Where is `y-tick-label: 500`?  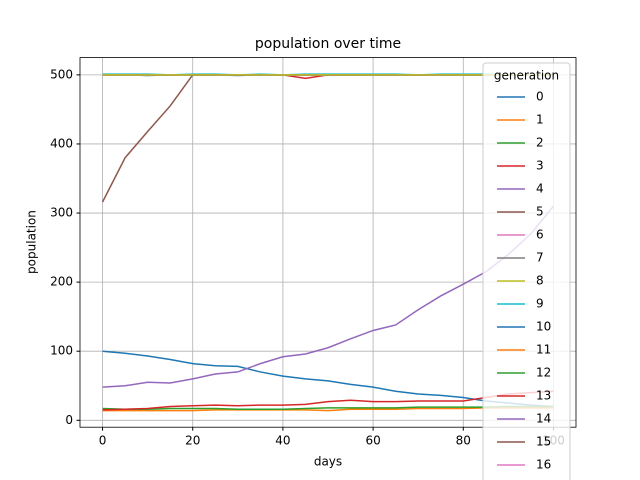 y-tick-label: 500 is located at coordinates (61, 74).